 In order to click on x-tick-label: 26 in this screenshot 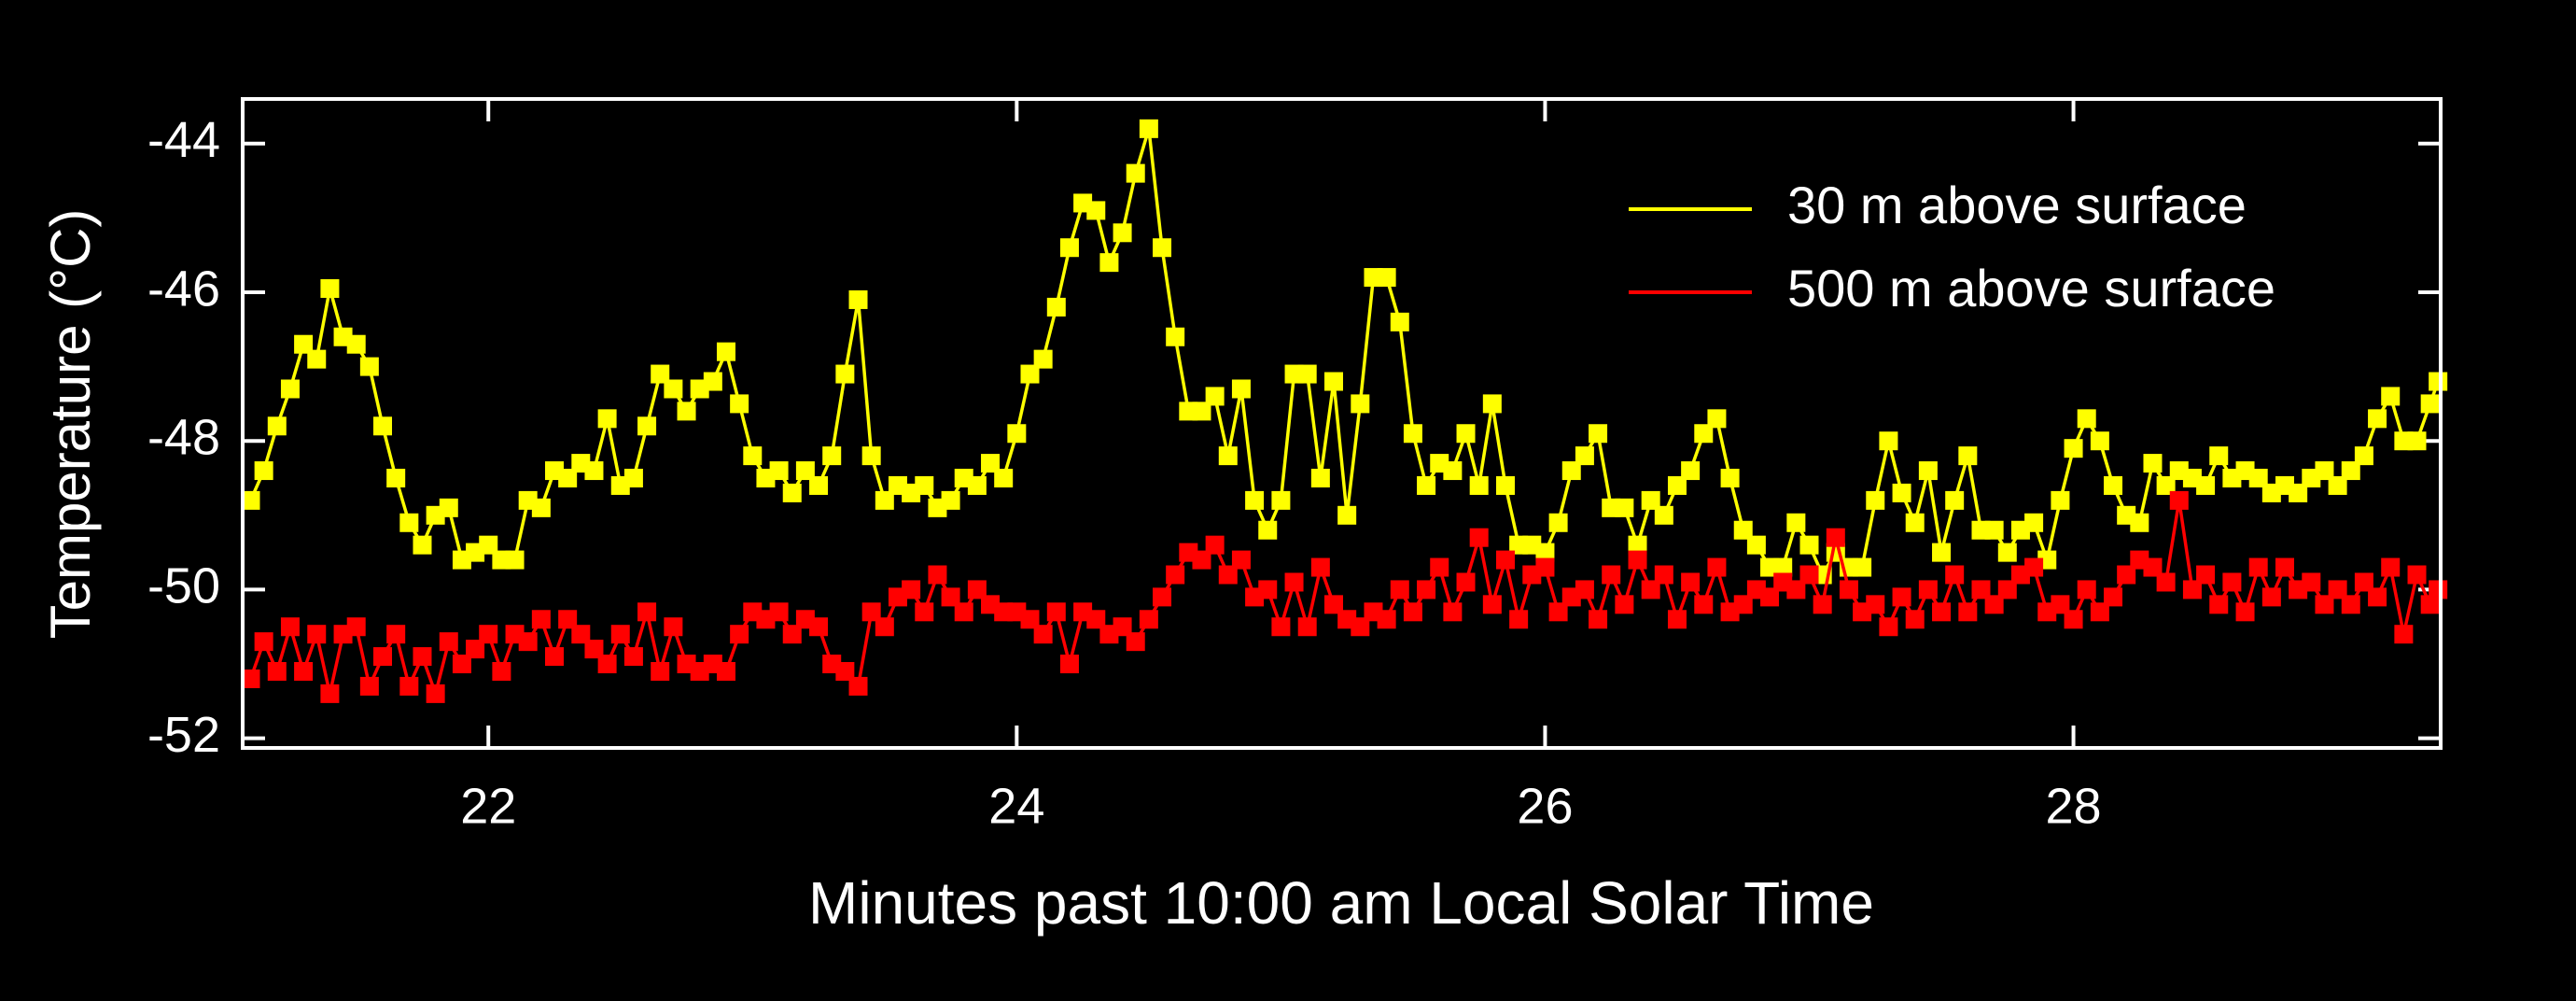, I will do `click(1545, 806)`.